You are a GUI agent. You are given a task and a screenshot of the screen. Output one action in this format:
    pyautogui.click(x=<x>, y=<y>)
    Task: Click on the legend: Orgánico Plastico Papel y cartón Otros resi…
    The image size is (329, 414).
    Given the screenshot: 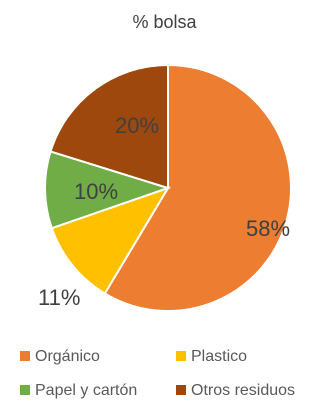 What is the action you would take?
    pyautogui.click(x=157, y=373)
    